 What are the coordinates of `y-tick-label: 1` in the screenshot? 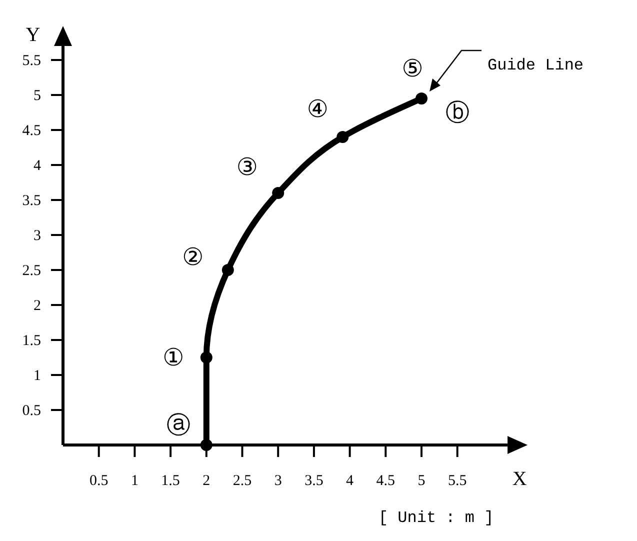 It's located at (37, 376).